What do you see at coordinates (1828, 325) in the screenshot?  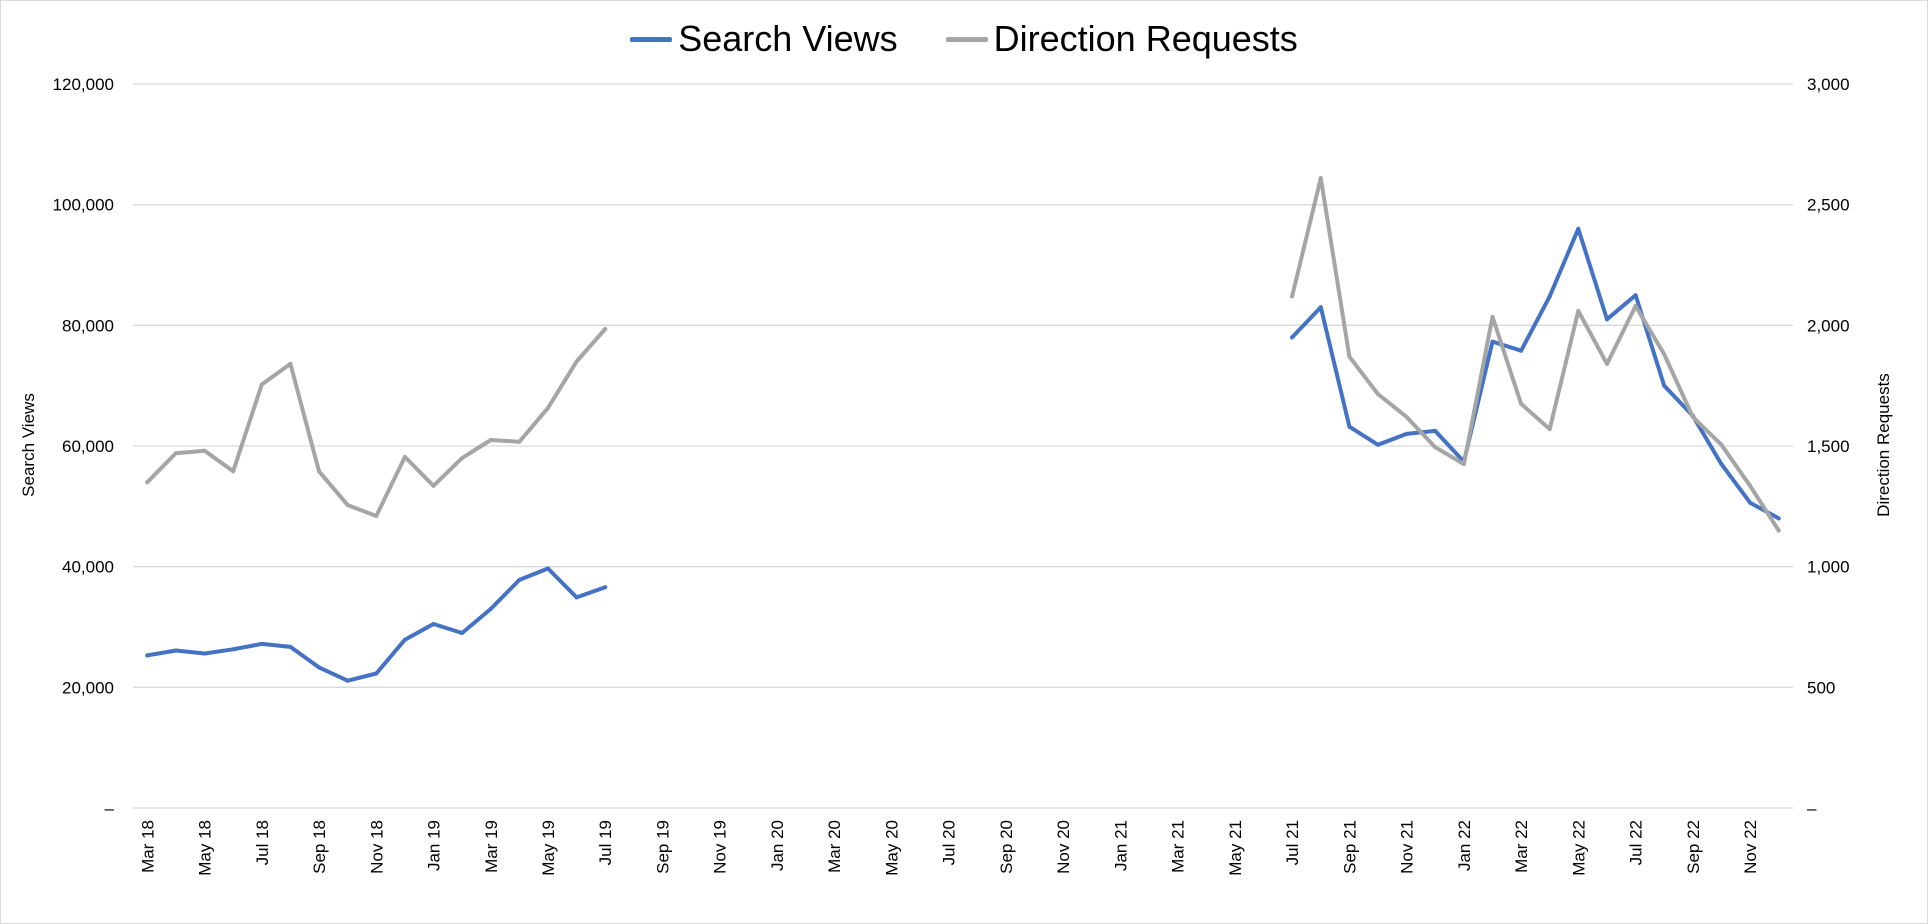 I see `y-right-tick-label: 2,000` at bounding box center [1828, 325].